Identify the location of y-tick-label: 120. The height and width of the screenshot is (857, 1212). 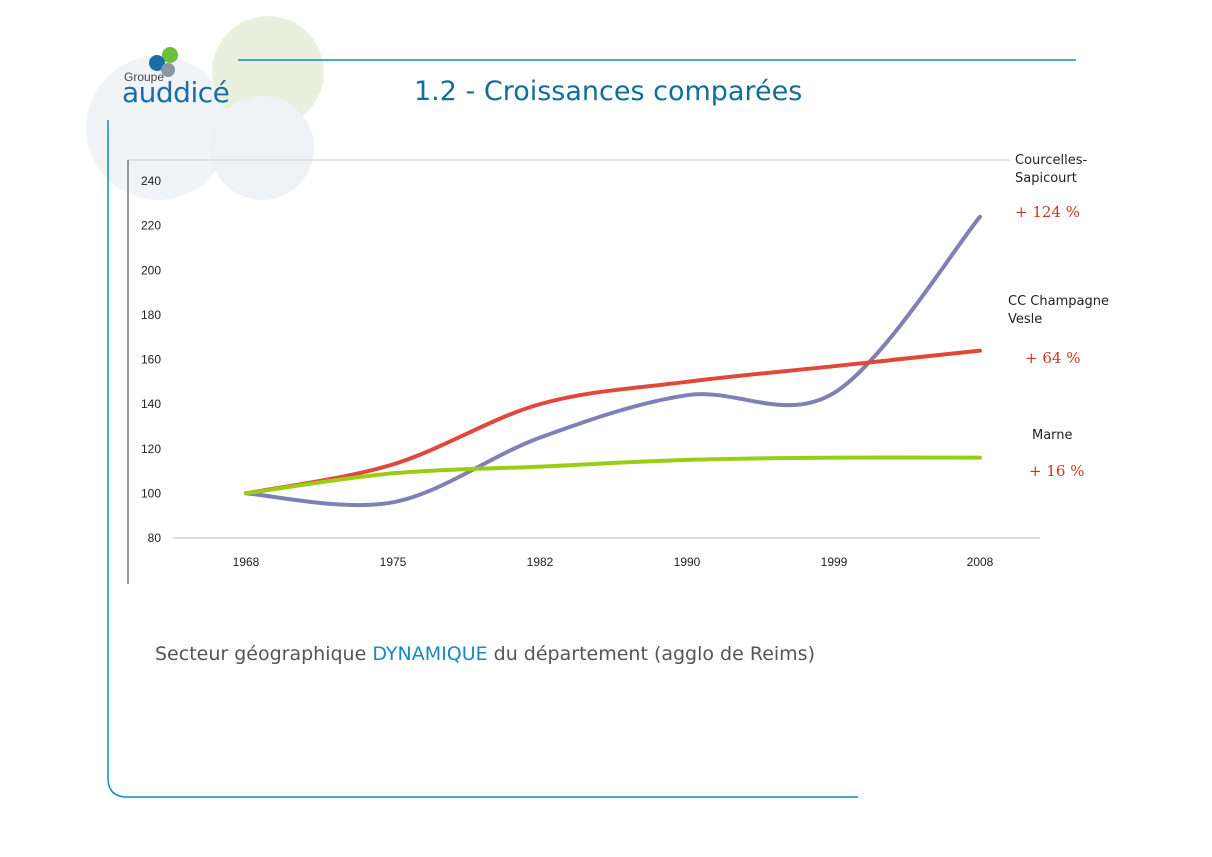
(151, 449).